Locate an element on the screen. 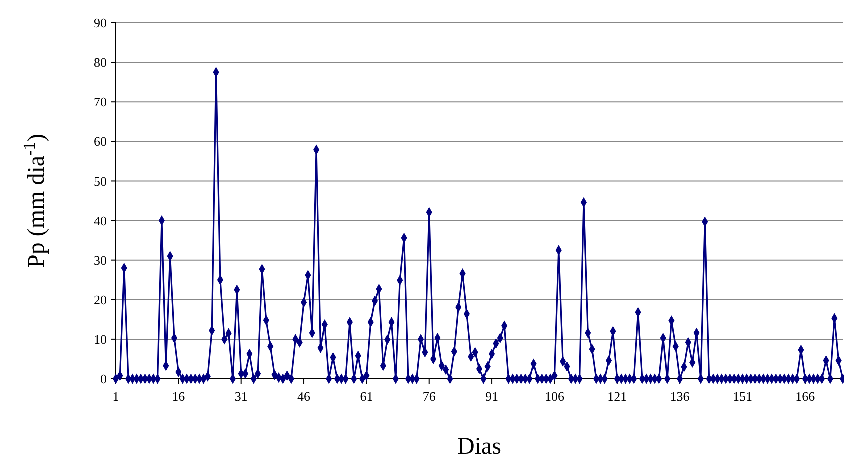 This screenshot has width=844, height=468. y-tick-label: 60 is located at coordinates (100, 142).